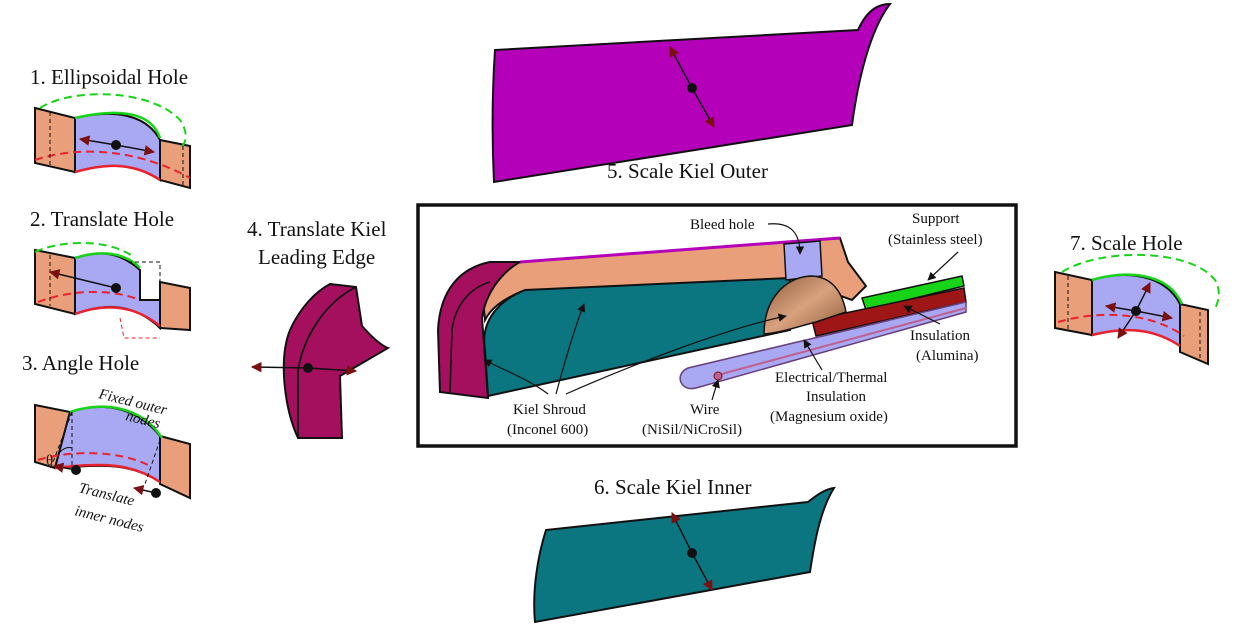 The image size is (1235, 629). Describe the element at coordinates (692, 430) in the screenshot. I see `label-wire-material: (NiSil/NiCroSil)` at that location.